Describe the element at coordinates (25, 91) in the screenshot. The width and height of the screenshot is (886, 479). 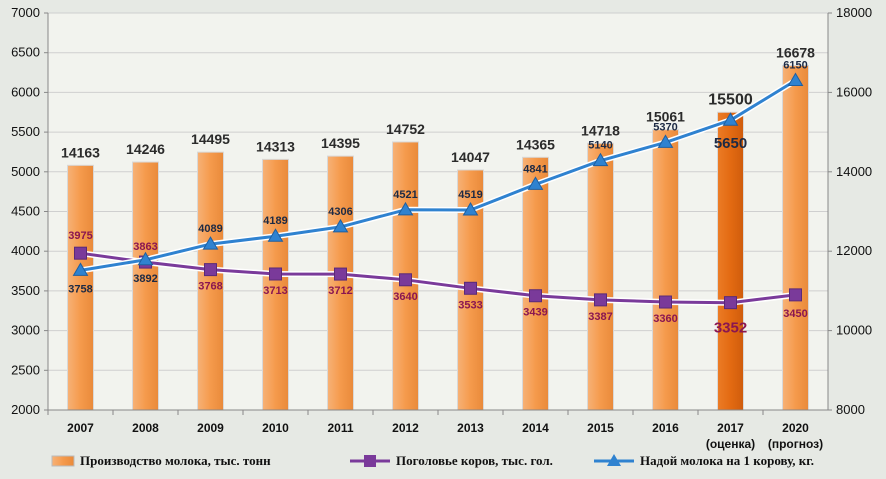
I see `y-left-tick-label: 6000` at that location.